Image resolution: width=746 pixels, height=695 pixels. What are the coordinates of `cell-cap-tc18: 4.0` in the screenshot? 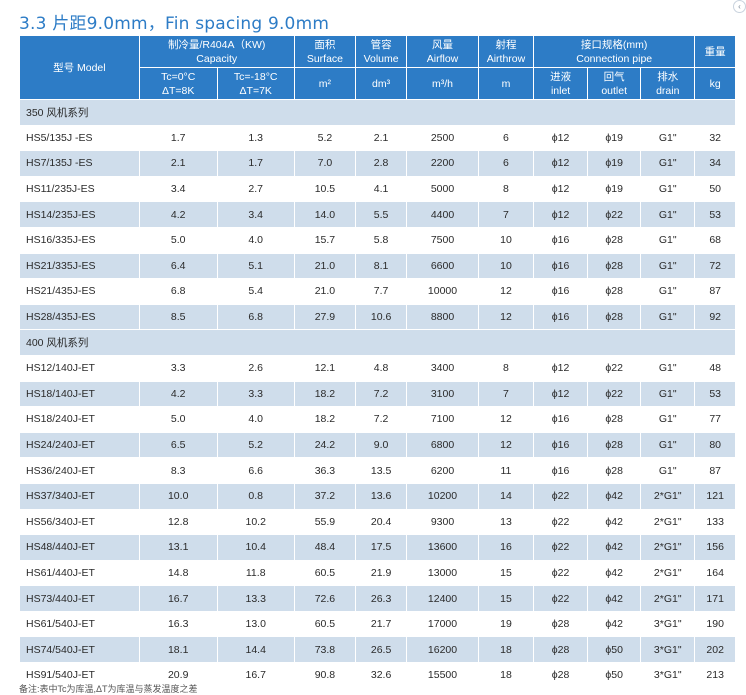 It's located at (255, 240).